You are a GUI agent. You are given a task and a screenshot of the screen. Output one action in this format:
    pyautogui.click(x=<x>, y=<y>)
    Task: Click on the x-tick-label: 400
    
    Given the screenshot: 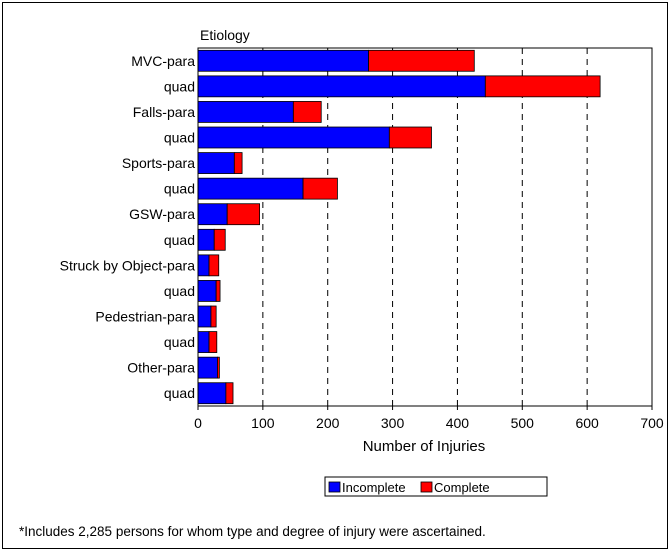 What is the action you would take?
    pyautogui.click(x=458, y=423)
    